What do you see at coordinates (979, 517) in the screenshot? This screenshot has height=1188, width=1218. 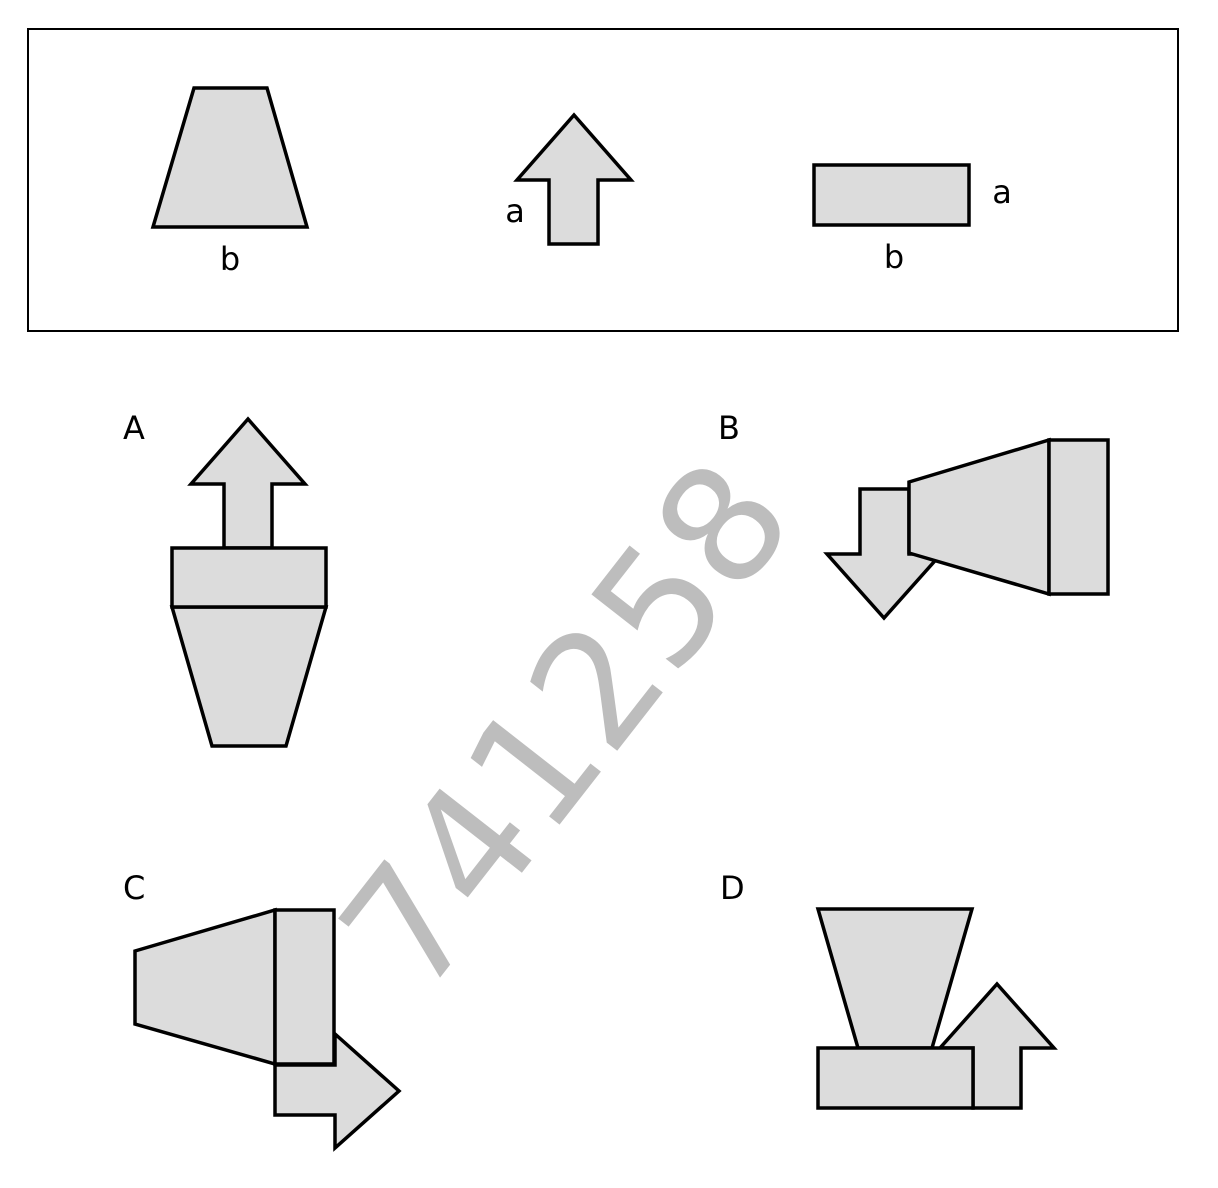 I see `option-b-trapezoid` at bounding box center [979, 517].